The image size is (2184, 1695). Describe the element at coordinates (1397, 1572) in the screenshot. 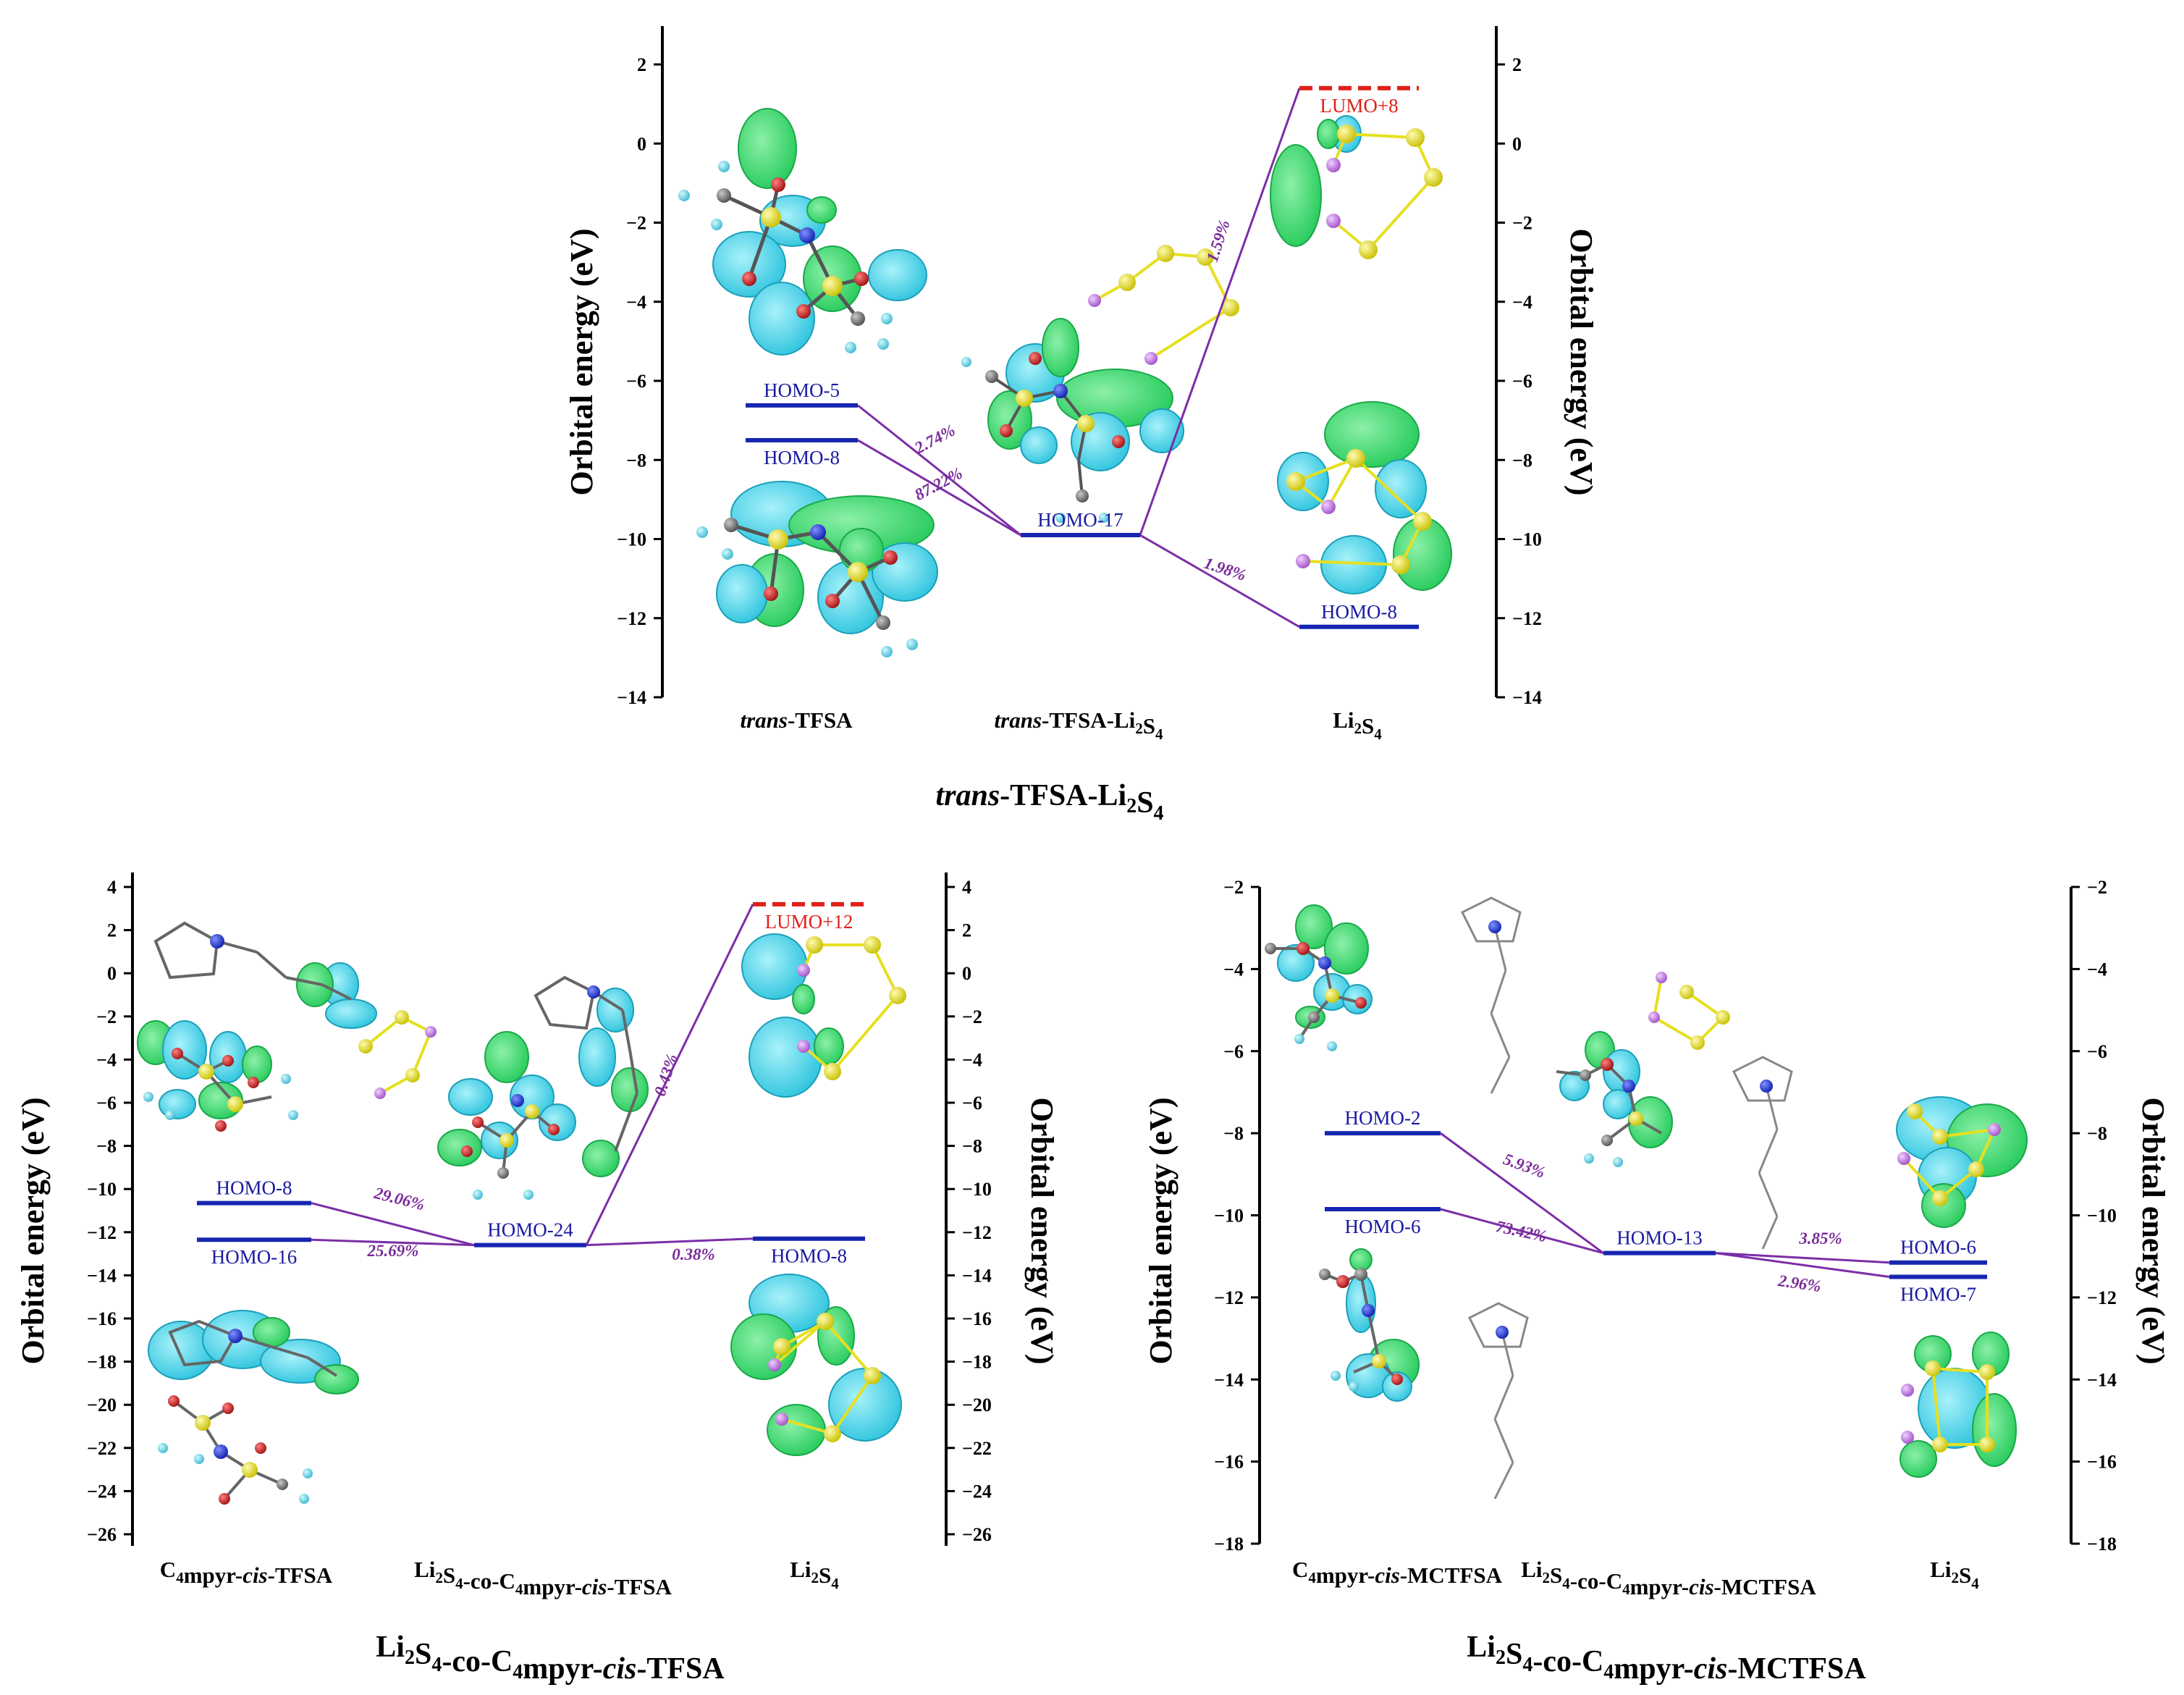

I see `x-category-label: C4mpyr-cis-MCTFSA` at that location.